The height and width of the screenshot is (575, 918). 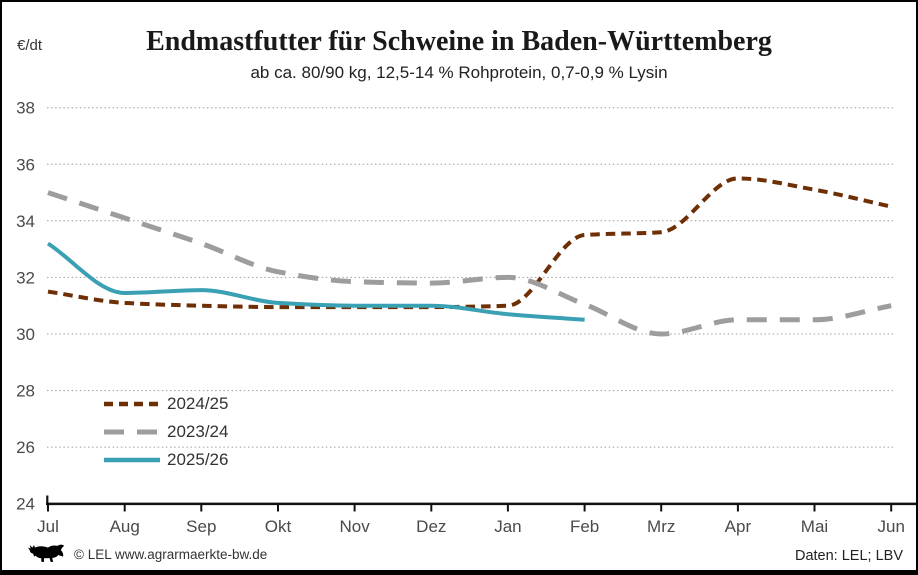 What do you see at coordinates (48, 526) in the screenshot?
I see `x-tick-label-Jul: Jul` at bounding box center [48, 526].